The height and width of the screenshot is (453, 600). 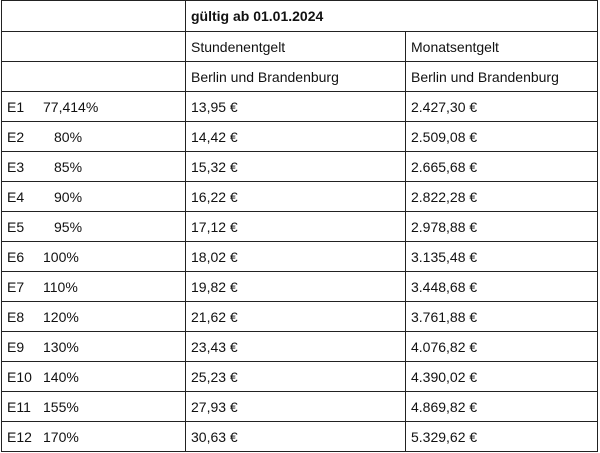 What do you see at coordinates (295, 436) in the screenshot?
I see `hourly-wage-cell: 30,63 €` at bounding box center [295, 436].